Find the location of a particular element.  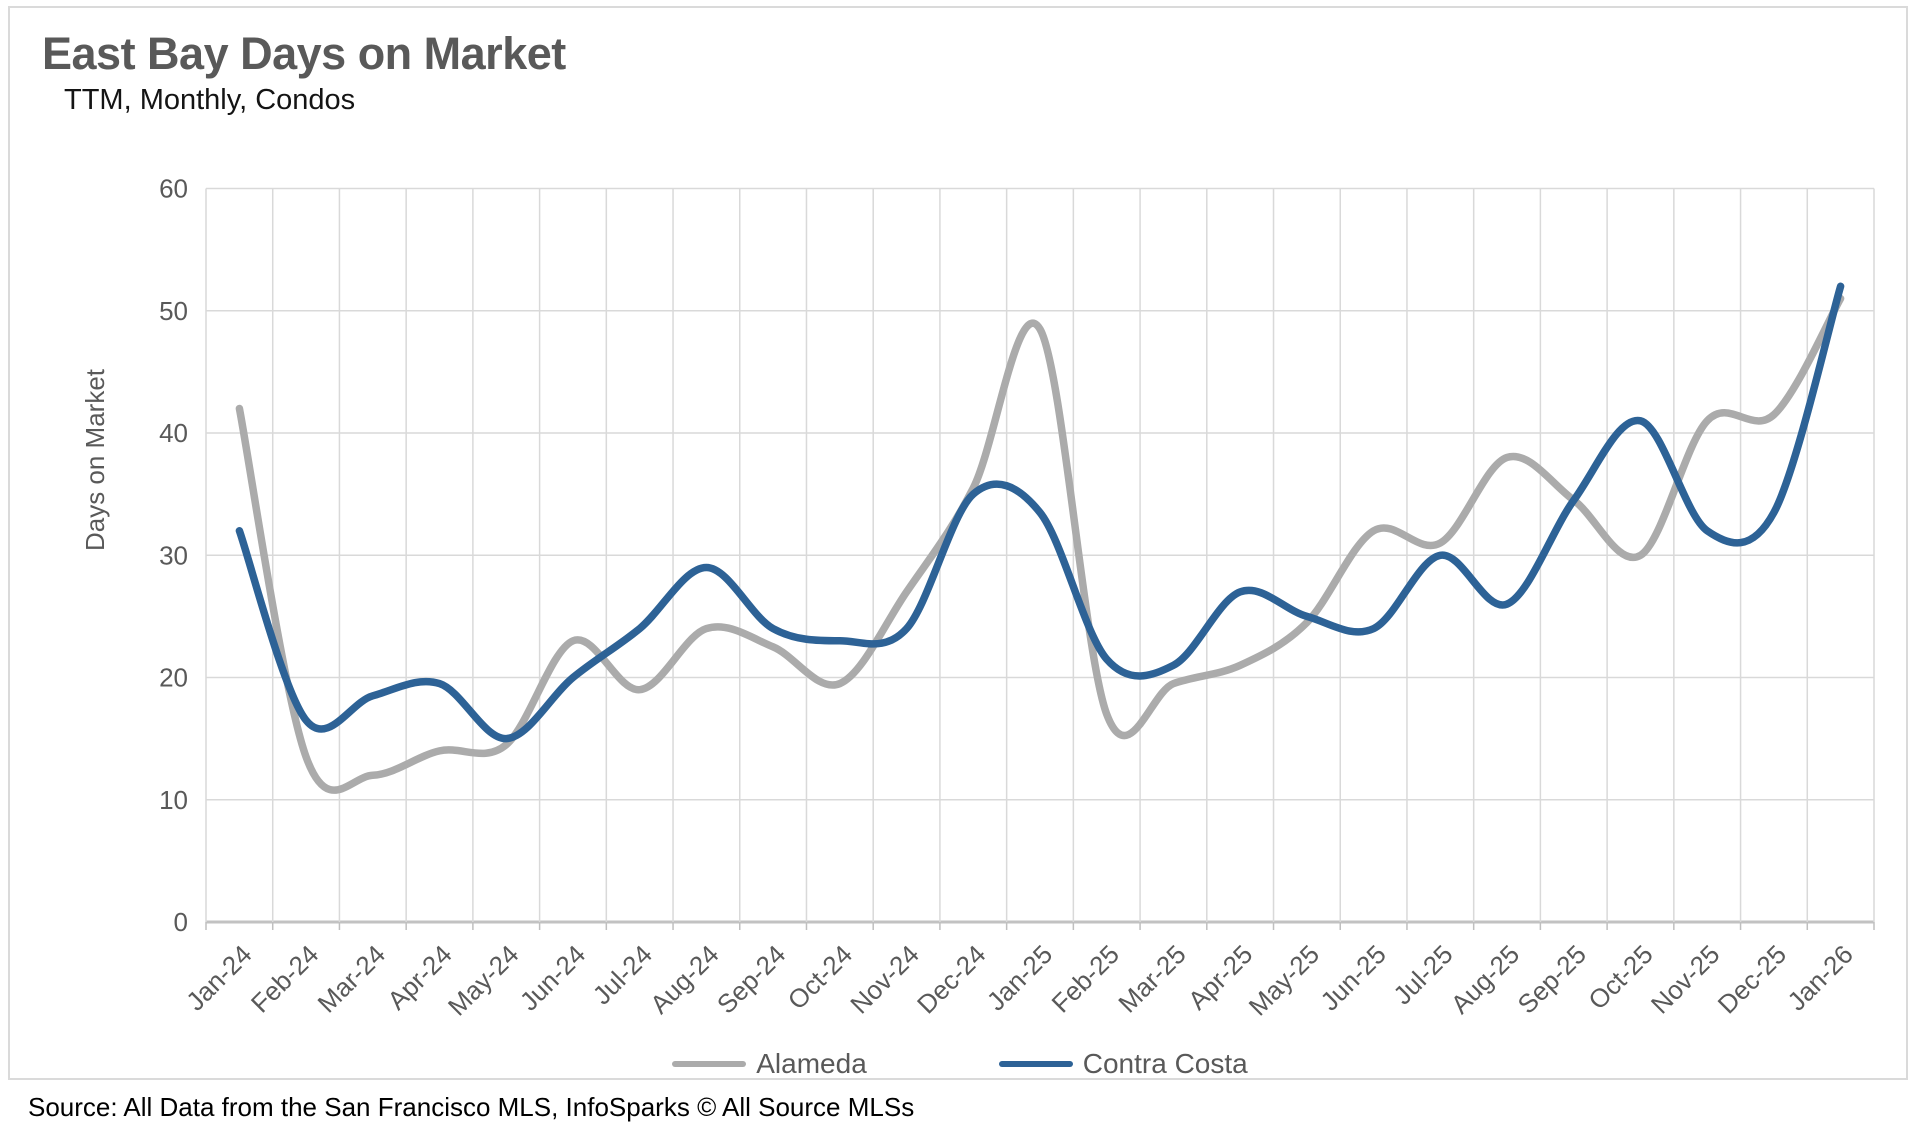

legend-item-contra-costa: Contra Costa is located at coordinates (1123, 1064).